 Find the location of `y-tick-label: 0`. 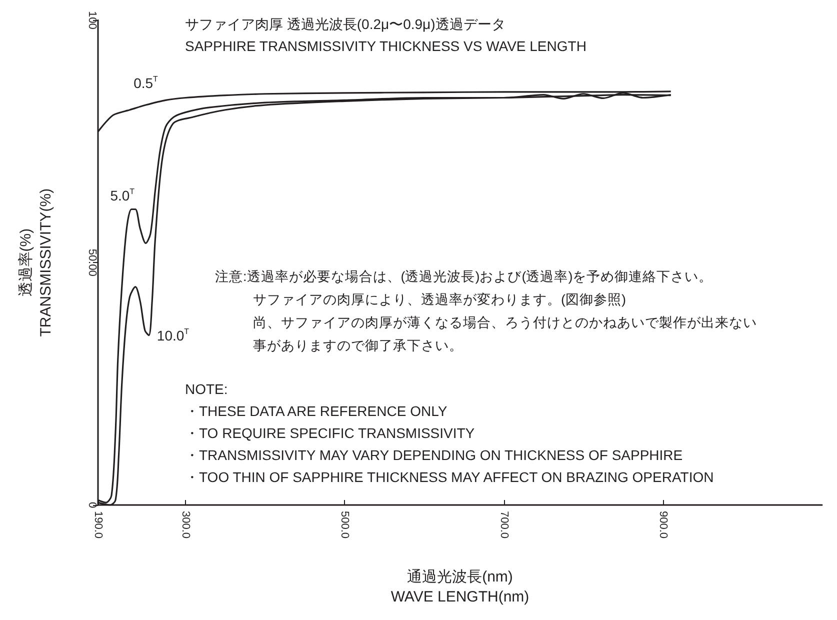

y-tick-label: 0 is located at coordinates (92, 505).